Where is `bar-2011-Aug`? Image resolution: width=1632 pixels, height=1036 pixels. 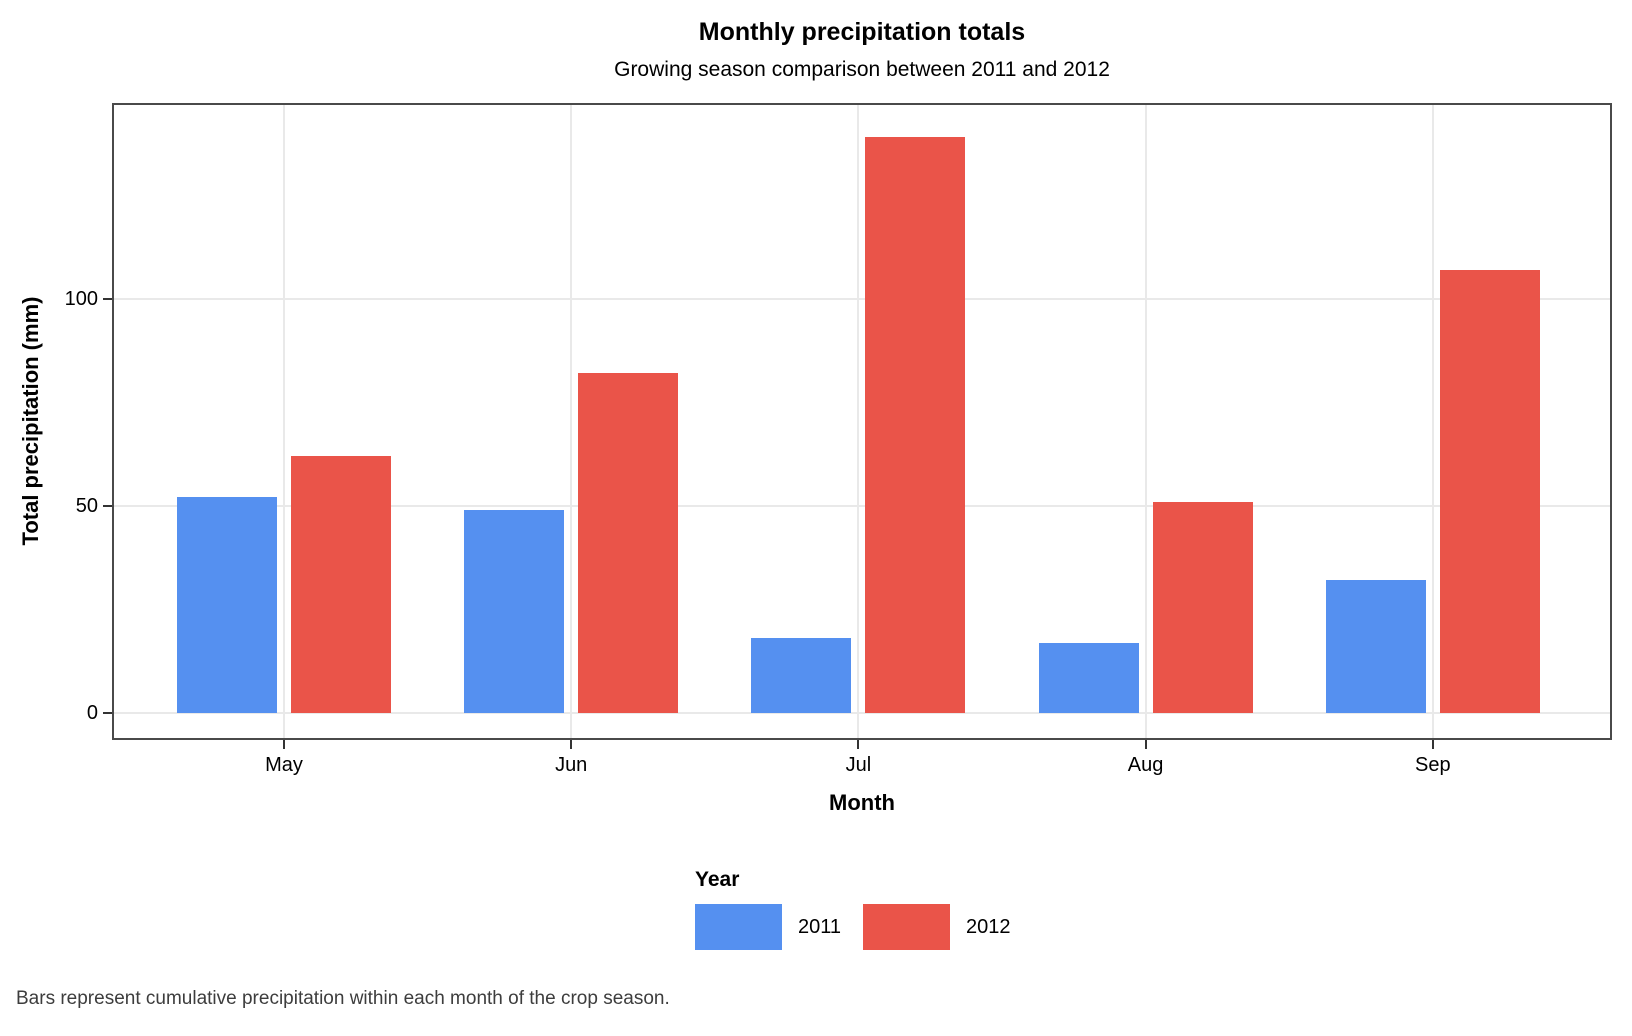 bar-2011-Aug is located at coordinates (1088, 677).